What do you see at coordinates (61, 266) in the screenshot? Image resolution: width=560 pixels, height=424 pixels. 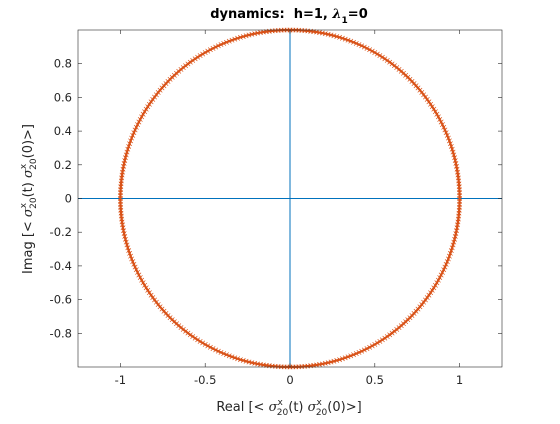 I see `y-tick-label: -0.4` at bounding box center [61, 266].